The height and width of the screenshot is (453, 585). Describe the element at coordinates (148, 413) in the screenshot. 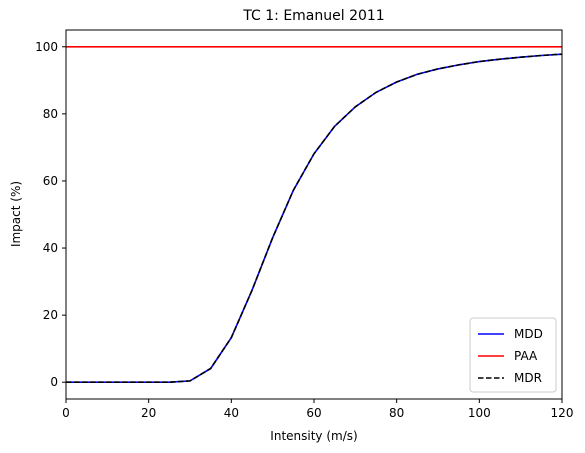

I see `x-tick-label: 20` at that location.